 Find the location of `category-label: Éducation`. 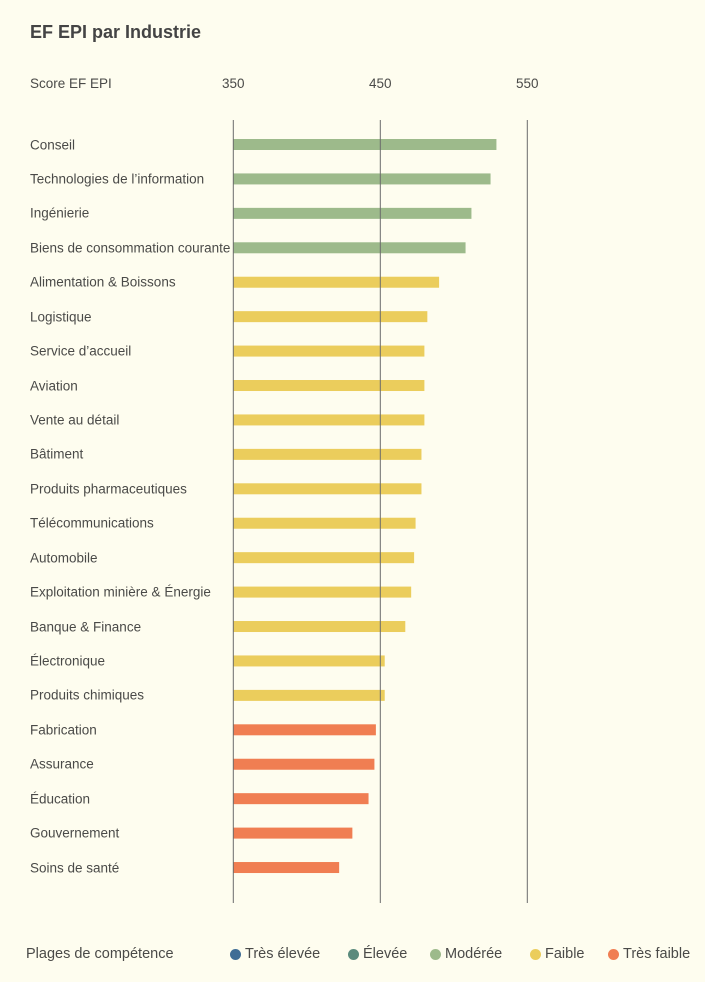

category-label: Éducation is located at coordinates (60, 799).